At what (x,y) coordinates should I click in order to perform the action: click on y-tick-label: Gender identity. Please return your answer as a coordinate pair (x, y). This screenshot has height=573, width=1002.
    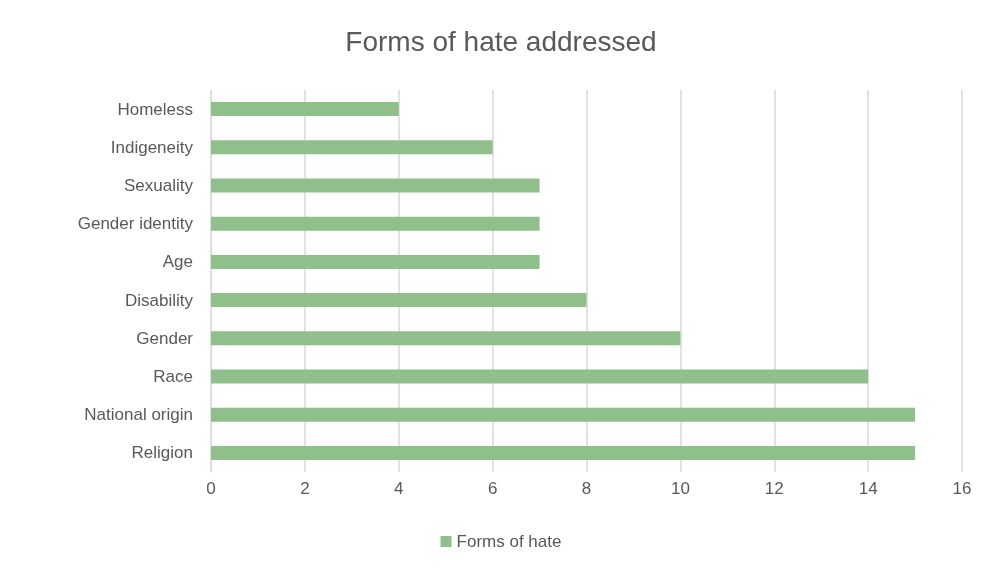
    Looking at the image, I should click on (135, 224).